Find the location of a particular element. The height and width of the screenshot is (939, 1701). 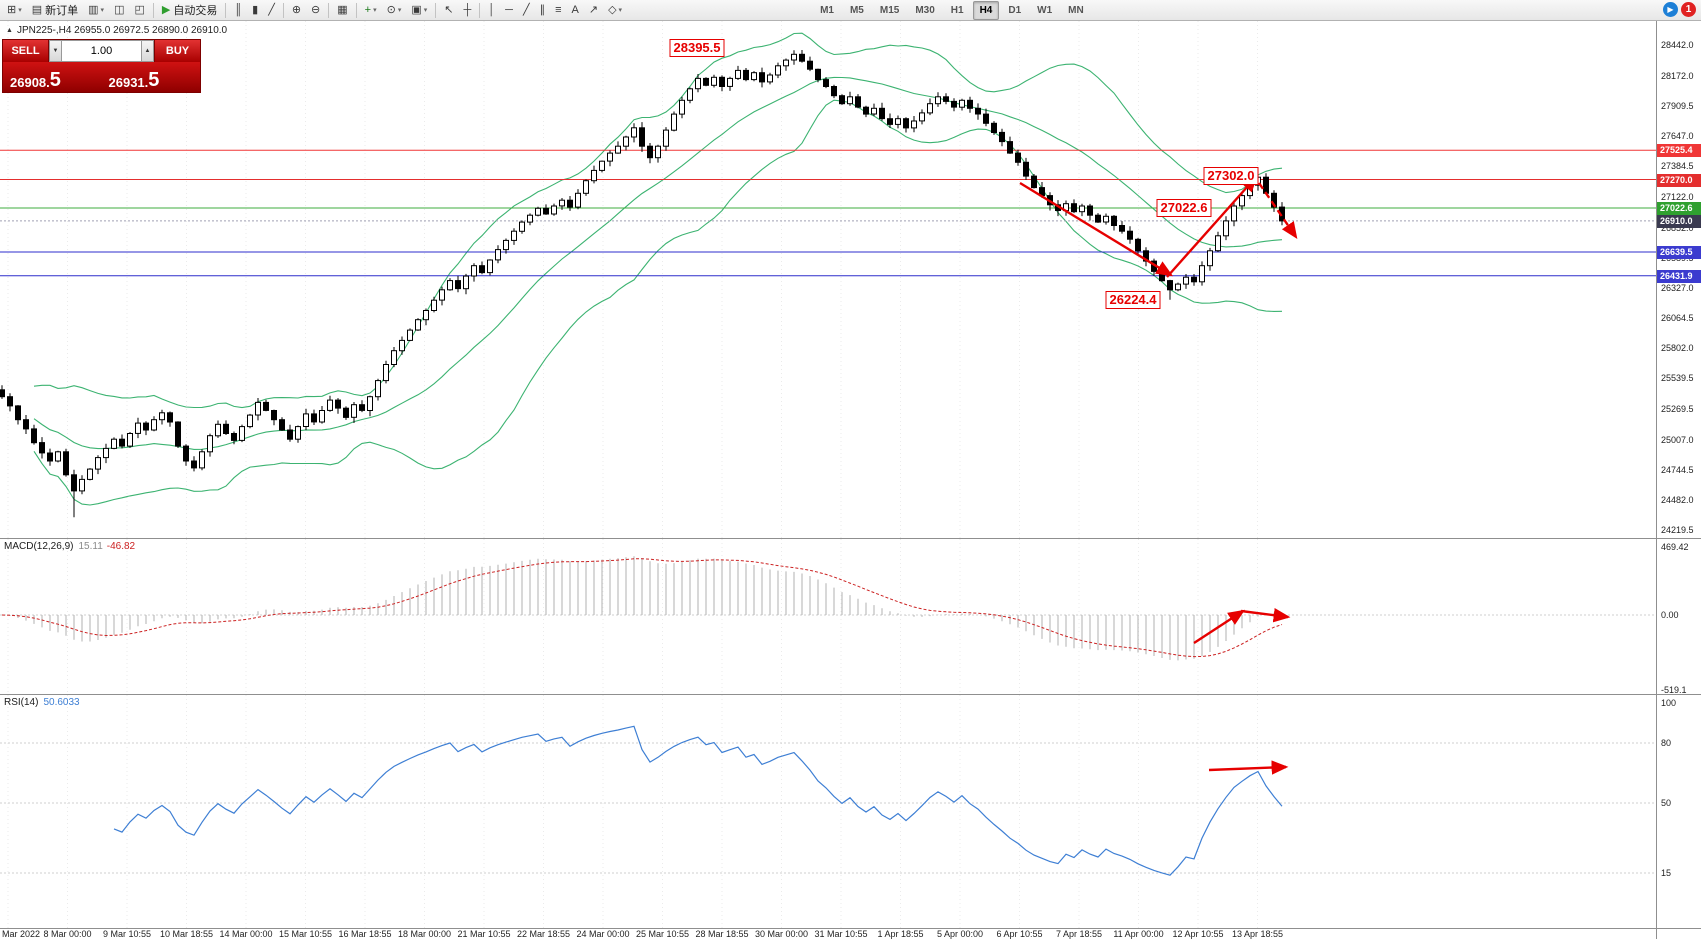

buy-button: BUY is located at coordinates (177, 51).